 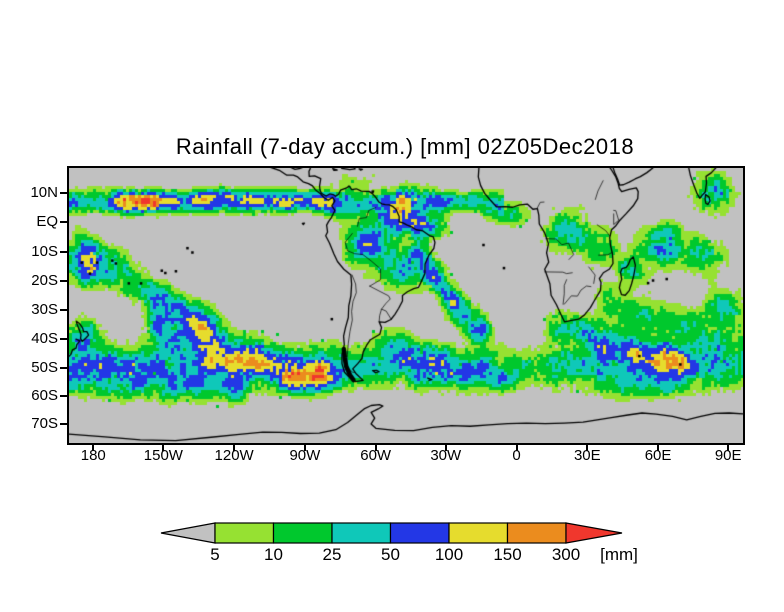 What do you see at coordinates (446, 455) in the screenshot?
I see `x-tick-label: 30W` at bounding box center [446, 455].